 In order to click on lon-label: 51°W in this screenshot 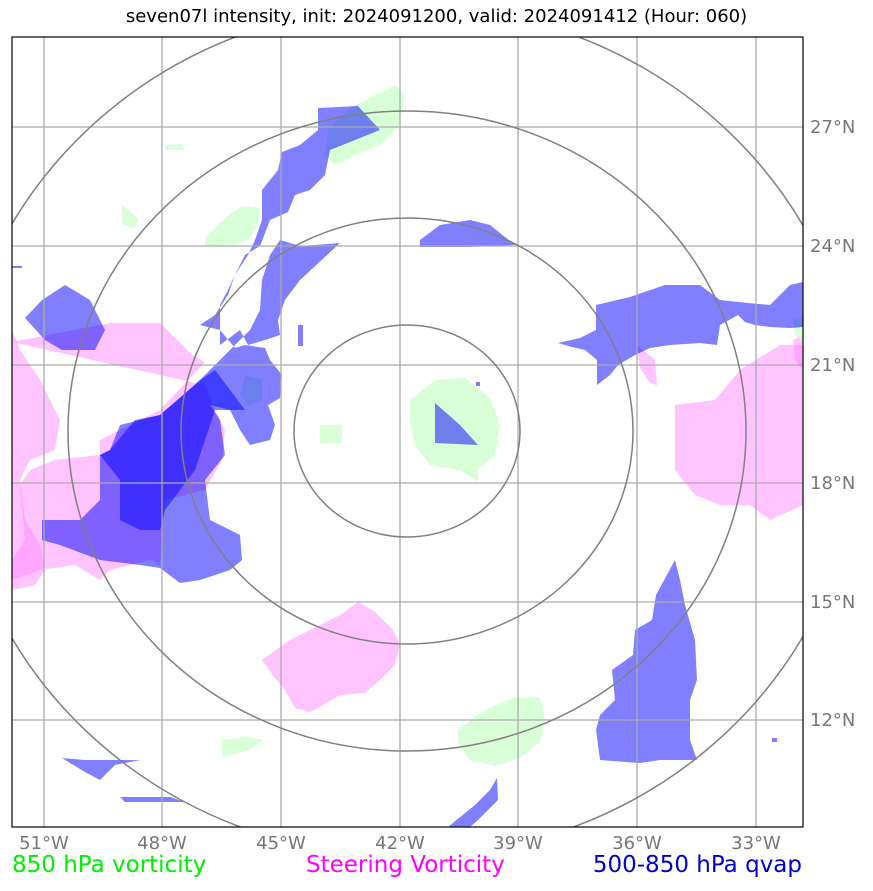, I will do `click(44, 843)`.